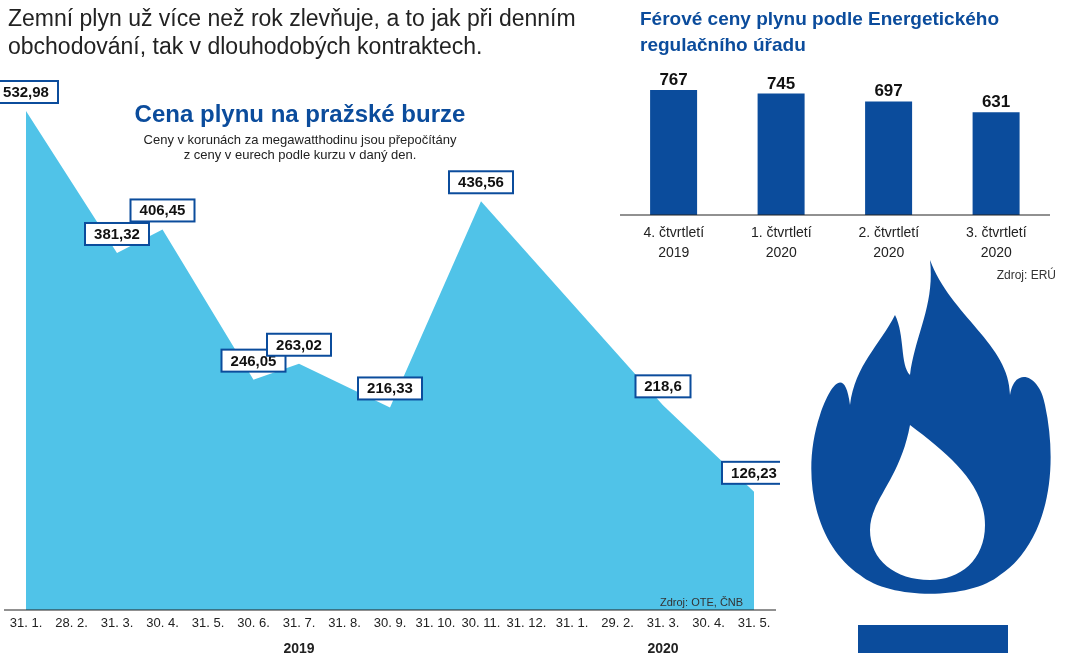  Describe the element at coordinates (673, 79) in the screenshot. I see `data-label: 767` at that location.